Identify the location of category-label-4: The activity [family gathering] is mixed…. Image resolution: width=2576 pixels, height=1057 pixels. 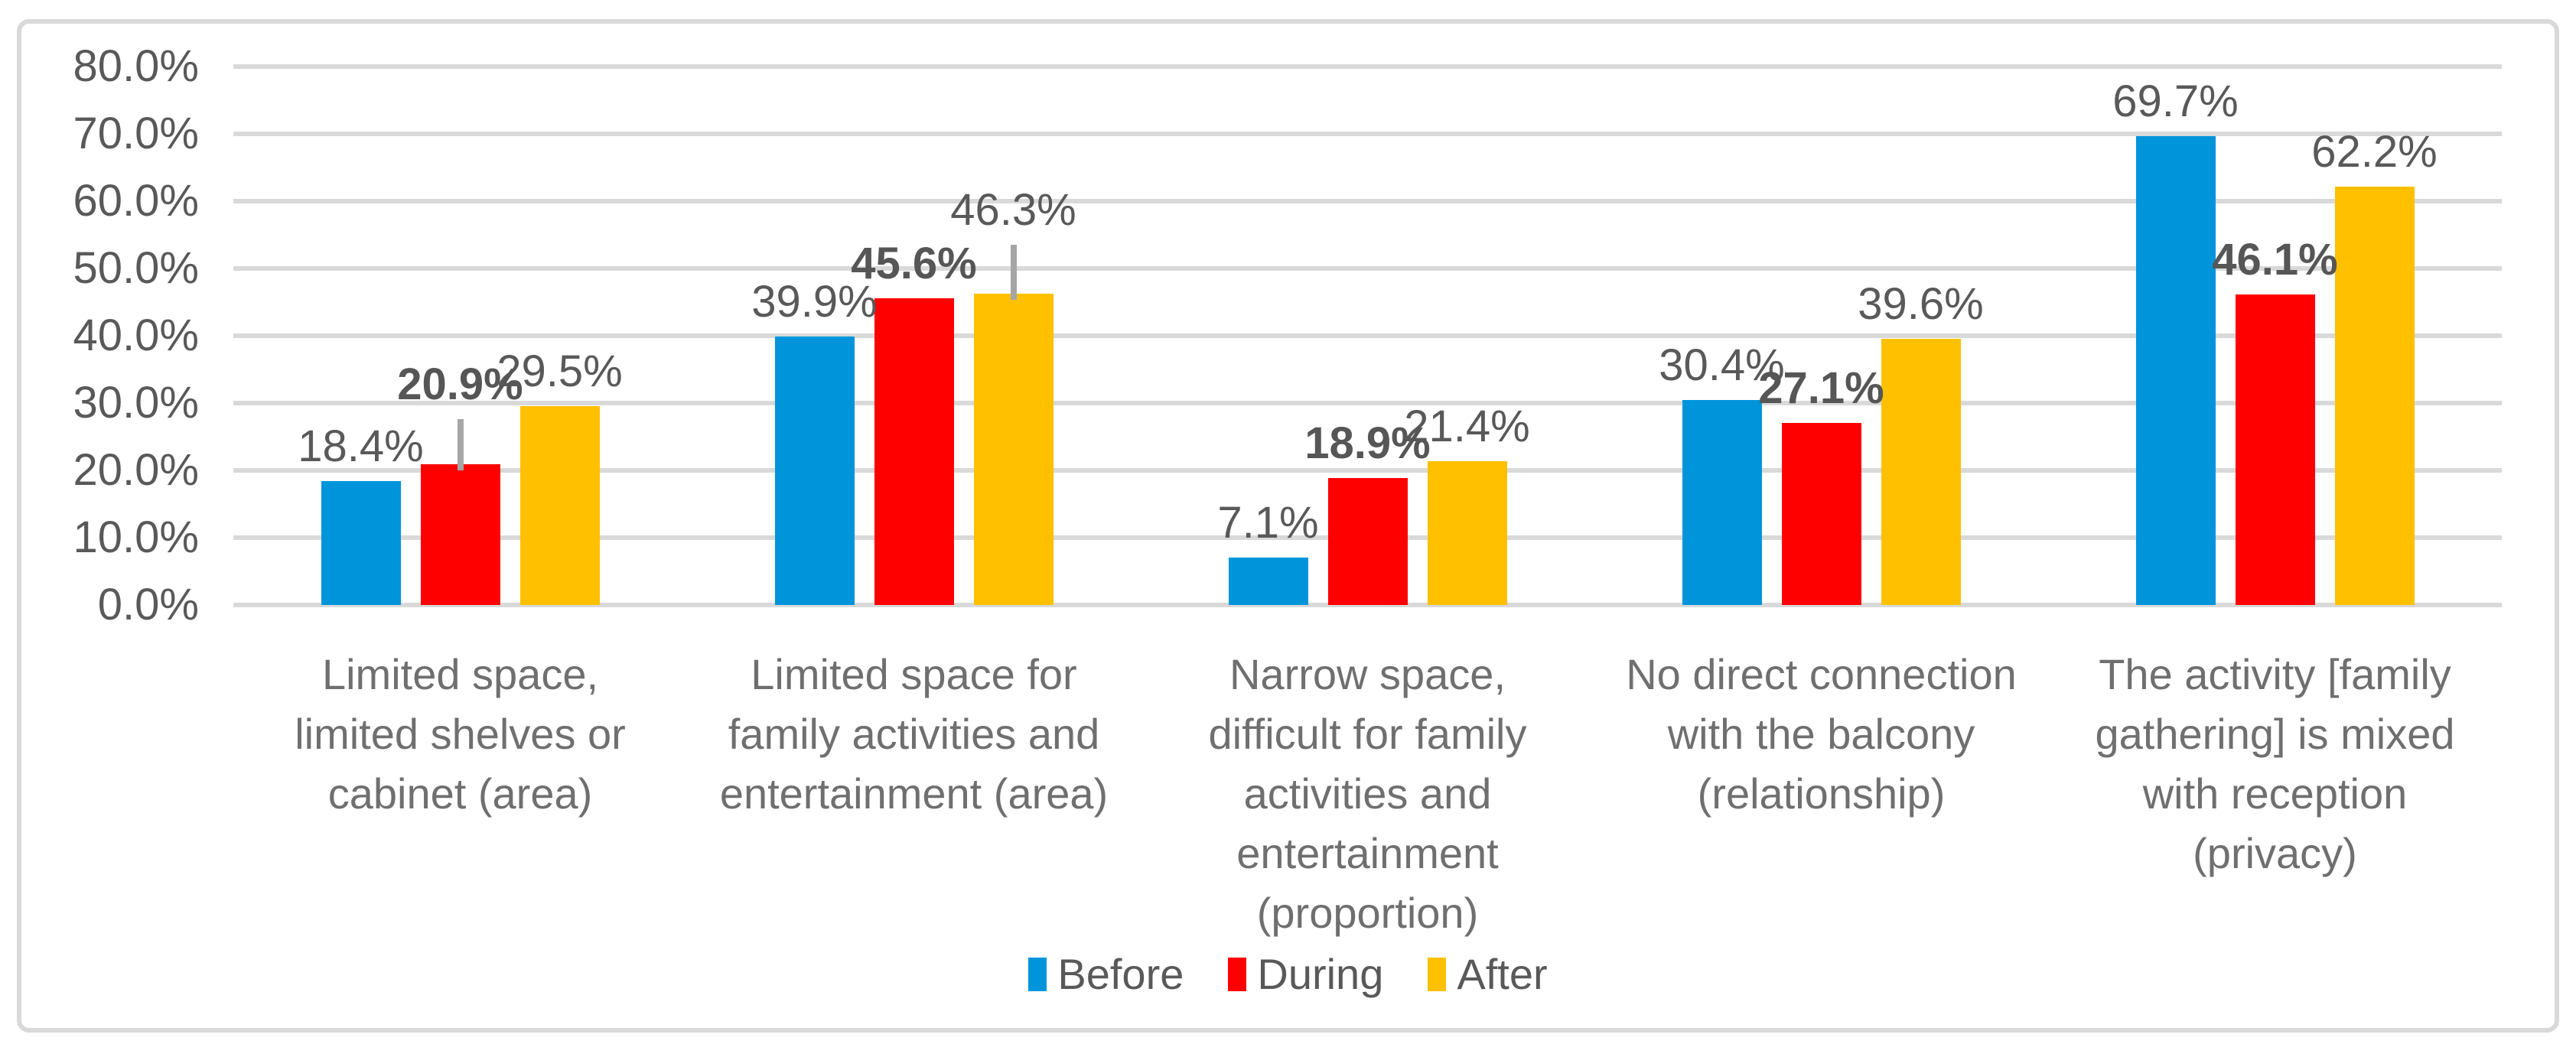
(2275, 763).